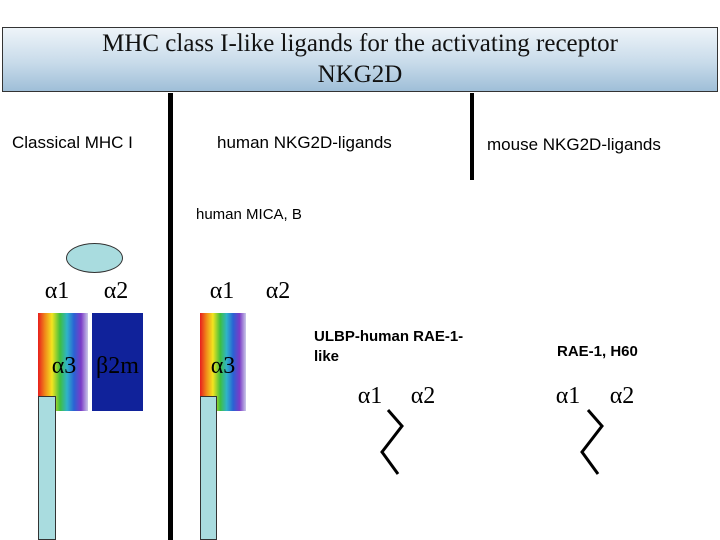 The width and height of the screenshot is (720, 540). What do you see at coordinates (278, 291) in the screenshot?
I see `mica-alpha2-label: α2` at bounding box center [278, 291].